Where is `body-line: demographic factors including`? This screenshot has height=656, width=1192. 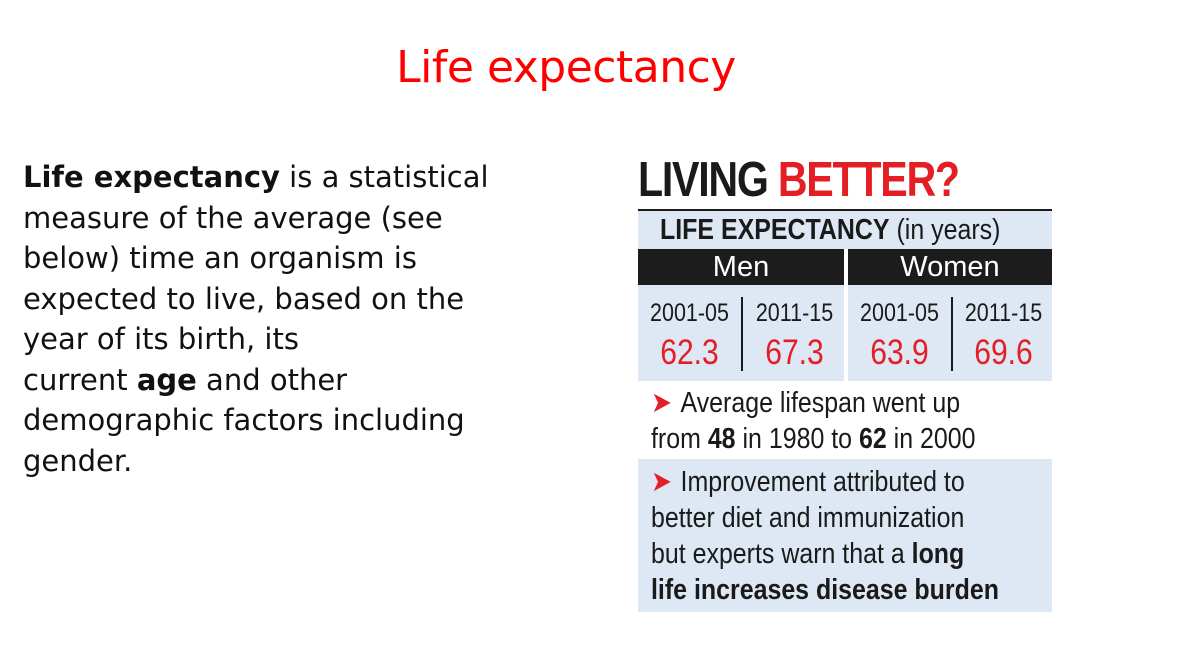
body-line: demographic factors including is located at coordinates (244, 420).